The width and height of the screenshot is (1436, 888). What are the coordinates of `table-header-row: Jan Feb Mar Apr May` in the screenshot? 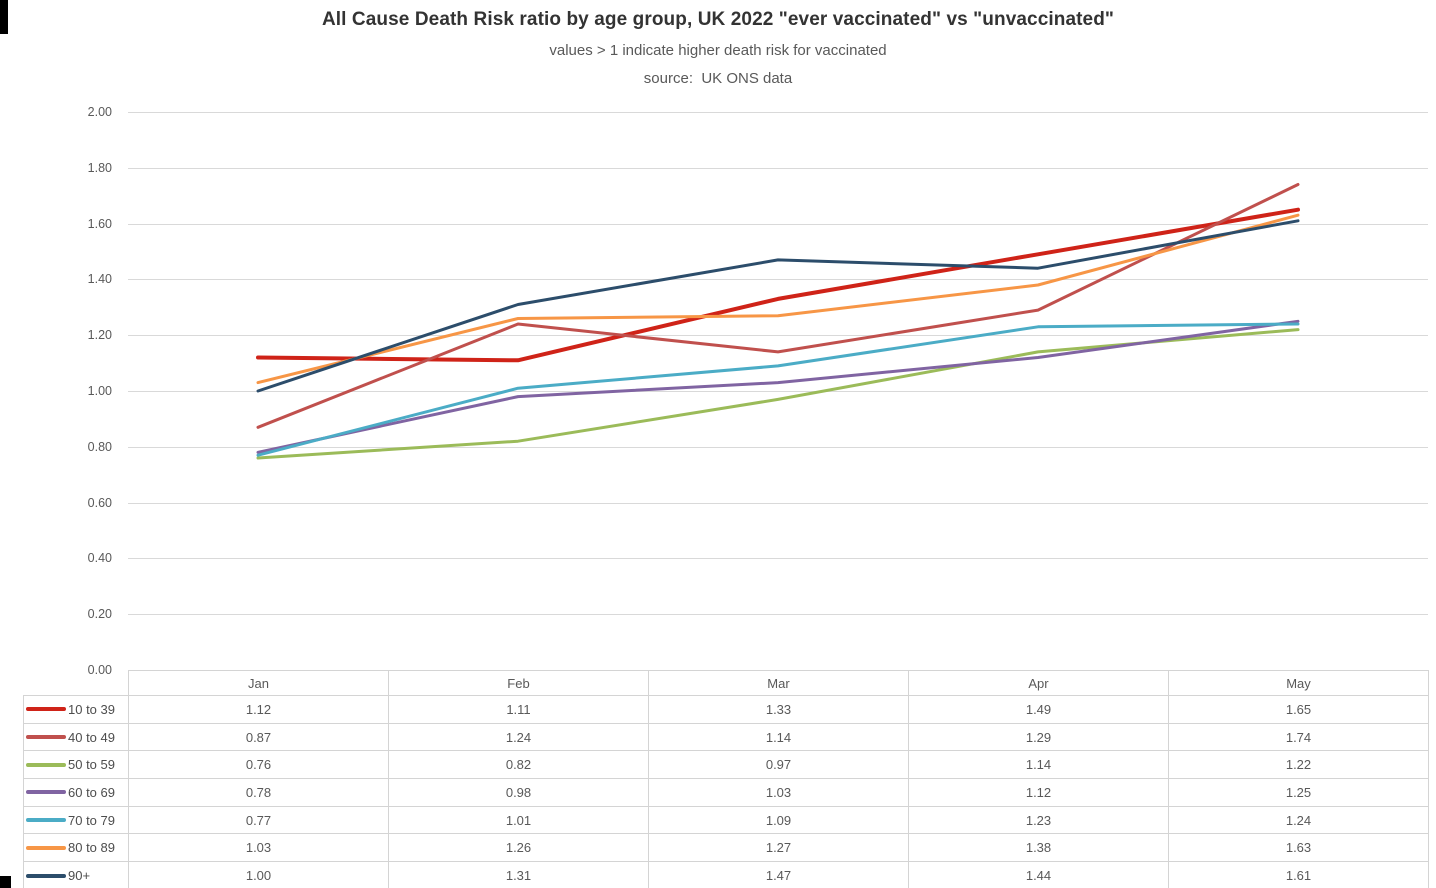 It's located at (726, 683).